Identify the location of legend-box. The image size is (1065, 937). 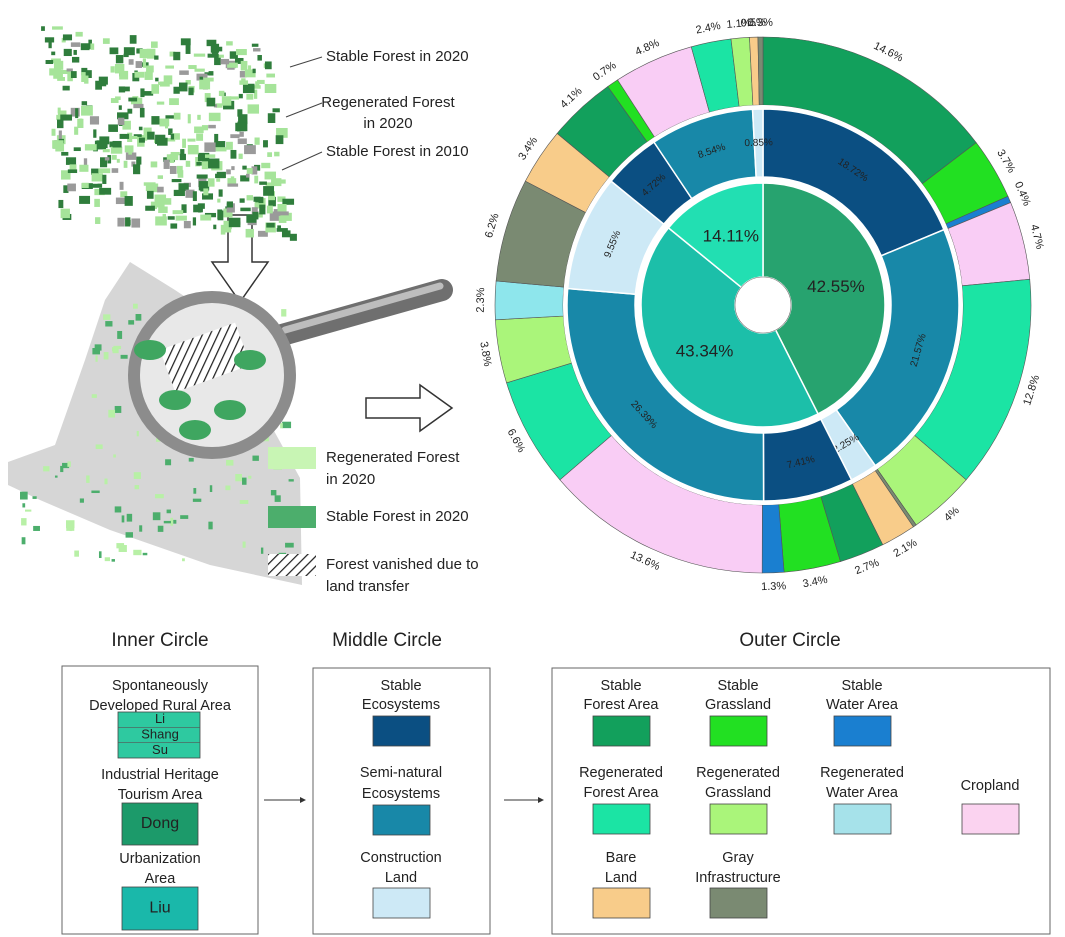
(801, 801).